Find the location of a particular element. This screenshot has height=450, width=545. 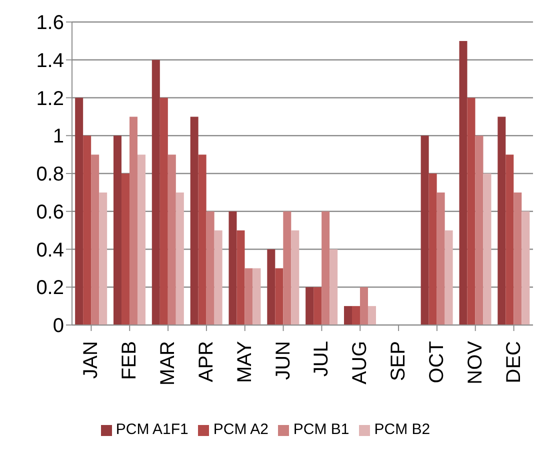

legend-label: PCM A1F1 is located at coordinates (152, 429).